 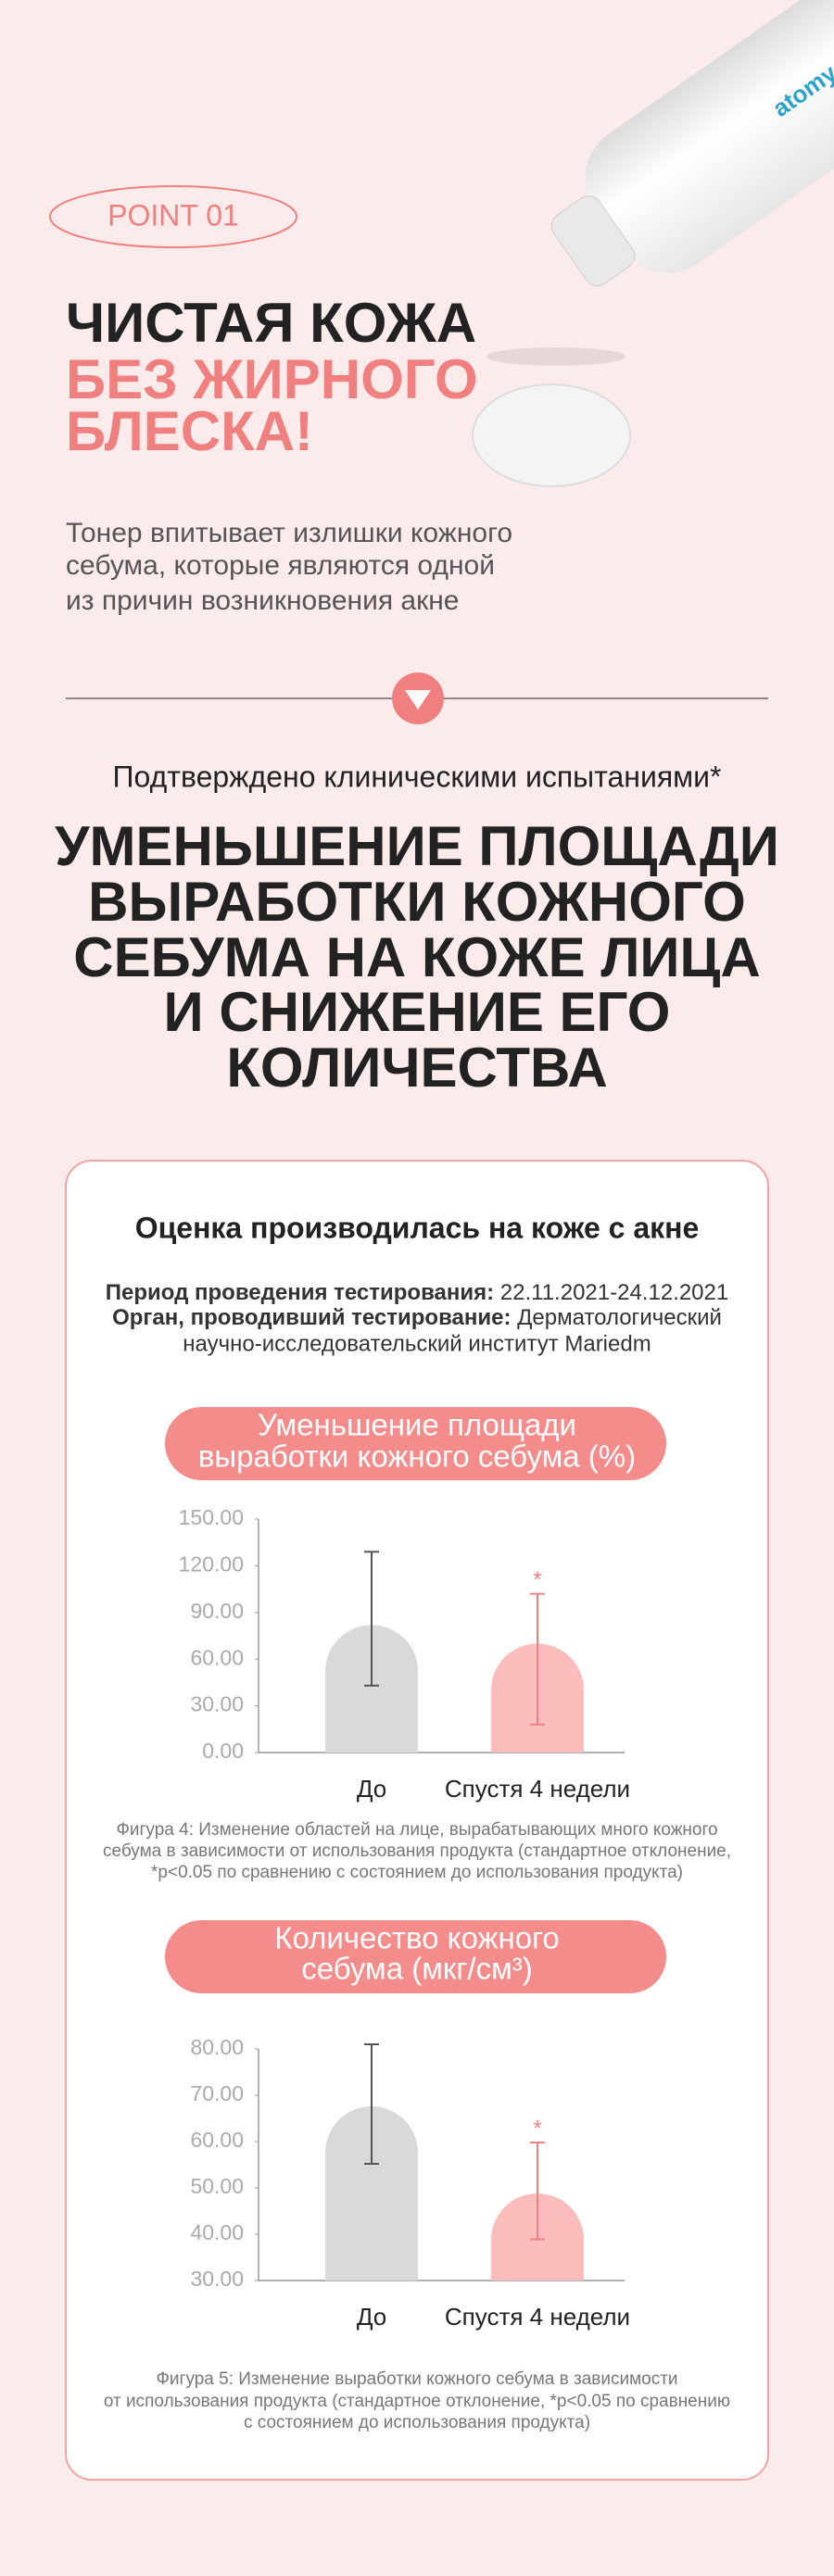 What do you see at coordinates (217, 2093) in the screenshot?
I see `y-tick-label: 70.00` at bounding box center [217, 2093].